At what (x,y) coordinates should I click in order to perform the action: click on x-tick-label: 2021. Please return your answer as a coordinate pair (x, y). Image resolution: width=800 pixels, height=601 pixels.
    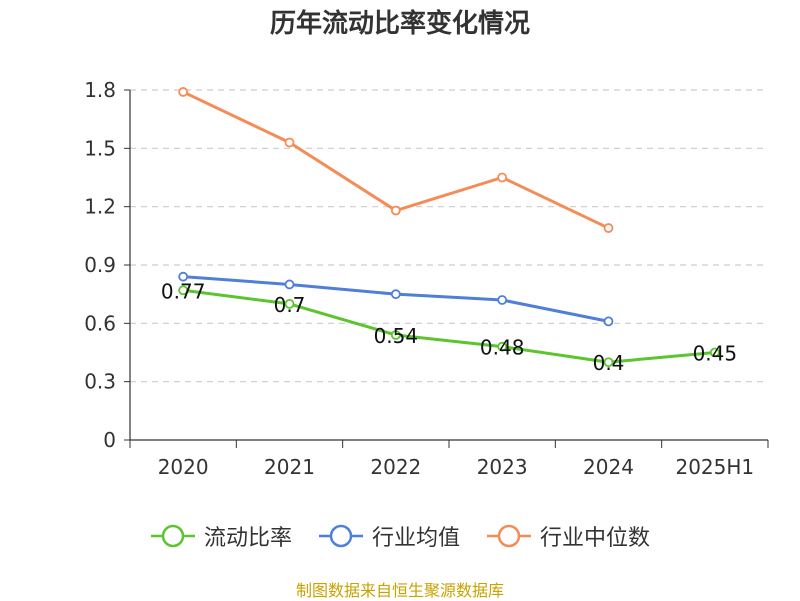
    Looking at the image, I should click on (289, 467).